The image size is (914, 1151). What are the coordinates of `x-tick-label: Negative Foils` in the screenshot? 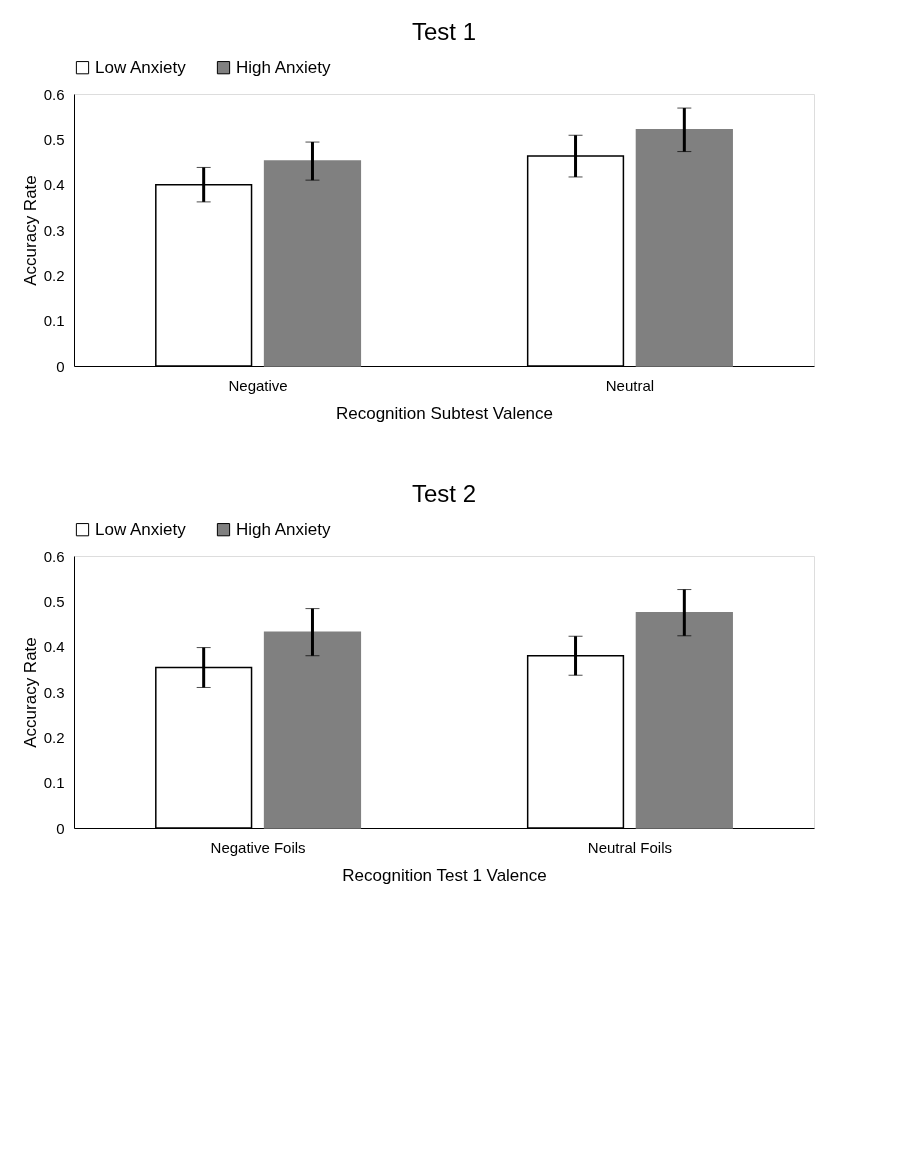 It's located at (258, 847).